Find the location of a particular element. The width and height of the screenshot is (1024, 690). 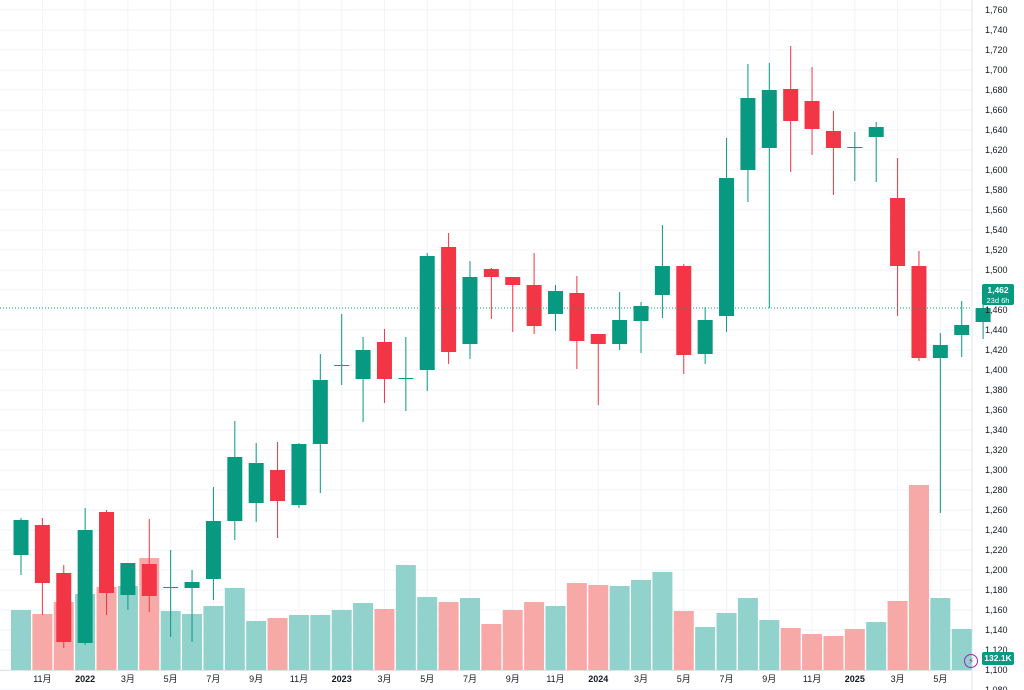

price-tick-label: 1,080 is located at coordinates (996, 687).